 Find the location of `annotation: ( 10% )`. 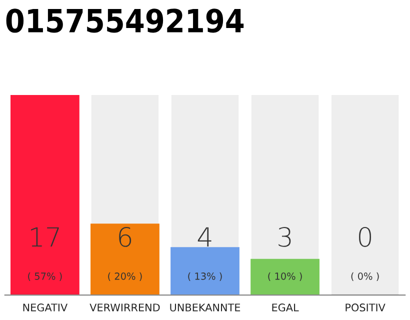

annotation: ( 10% ) is located at coordinates (285, 277).